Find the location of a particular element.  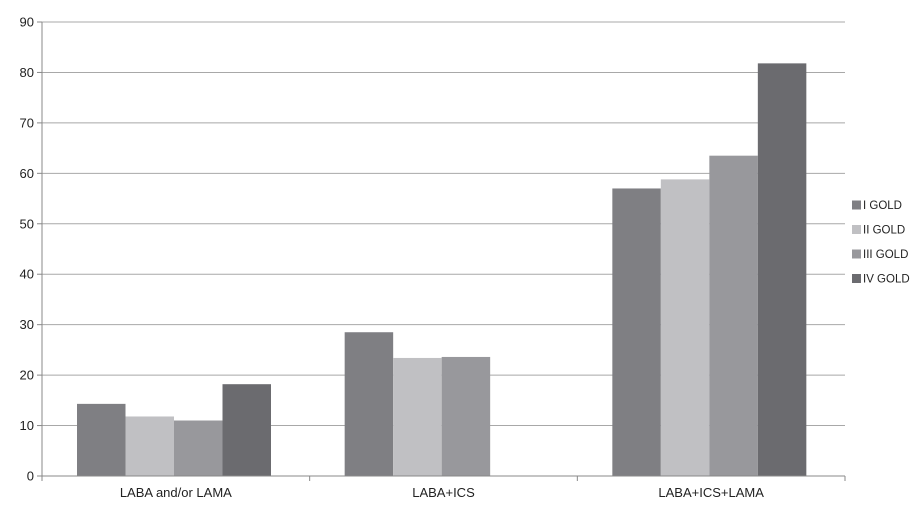

y-tick-label: 40 is located at coordinates (27, 274).